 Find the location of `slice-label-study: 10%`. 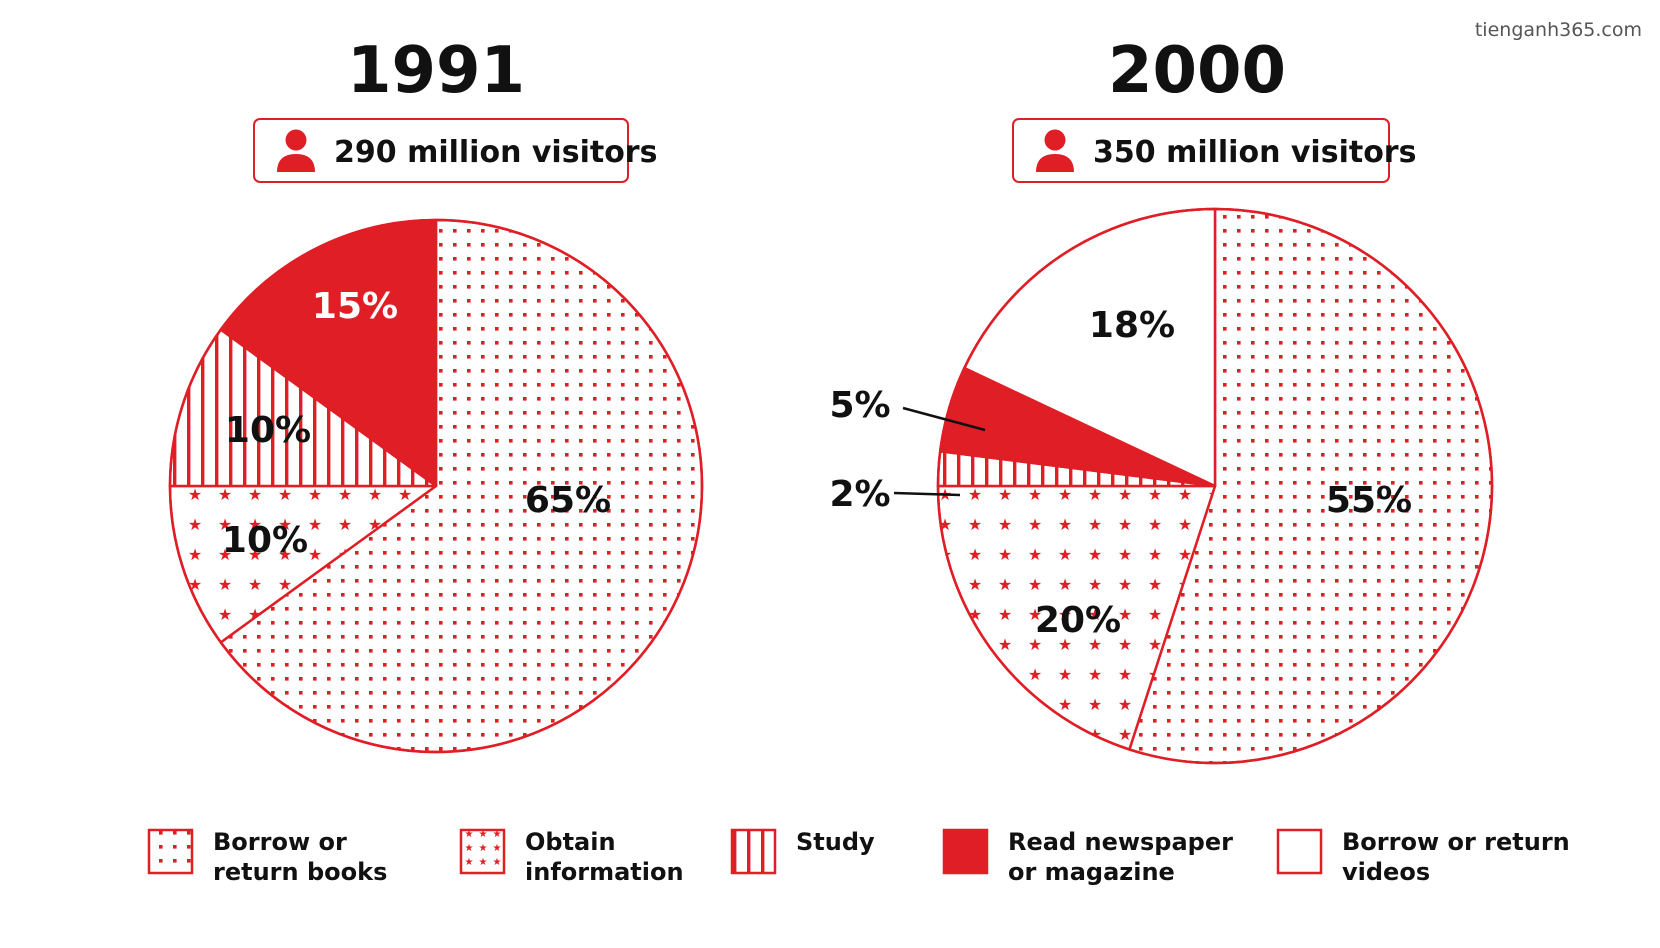

slice-label-study: 10% is located at coordinates (268, 430).